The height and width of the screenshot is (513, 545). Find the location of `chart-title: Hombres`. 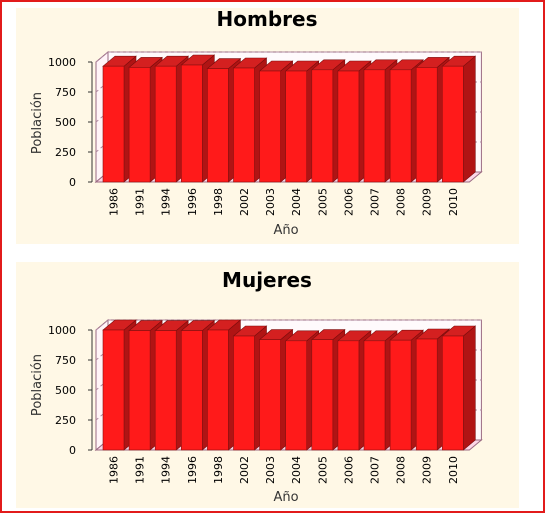

chart-title: Hombres is located at coordinates (267, 19).